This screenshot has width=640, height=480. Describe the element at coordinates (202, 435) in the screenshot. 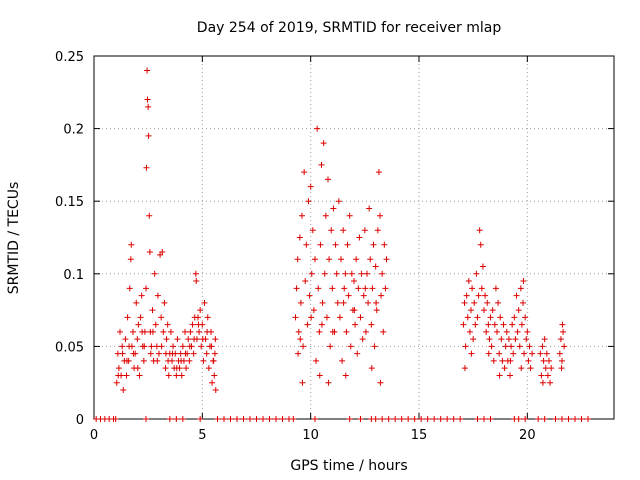

I see `x-tick-label: 5` at that location.